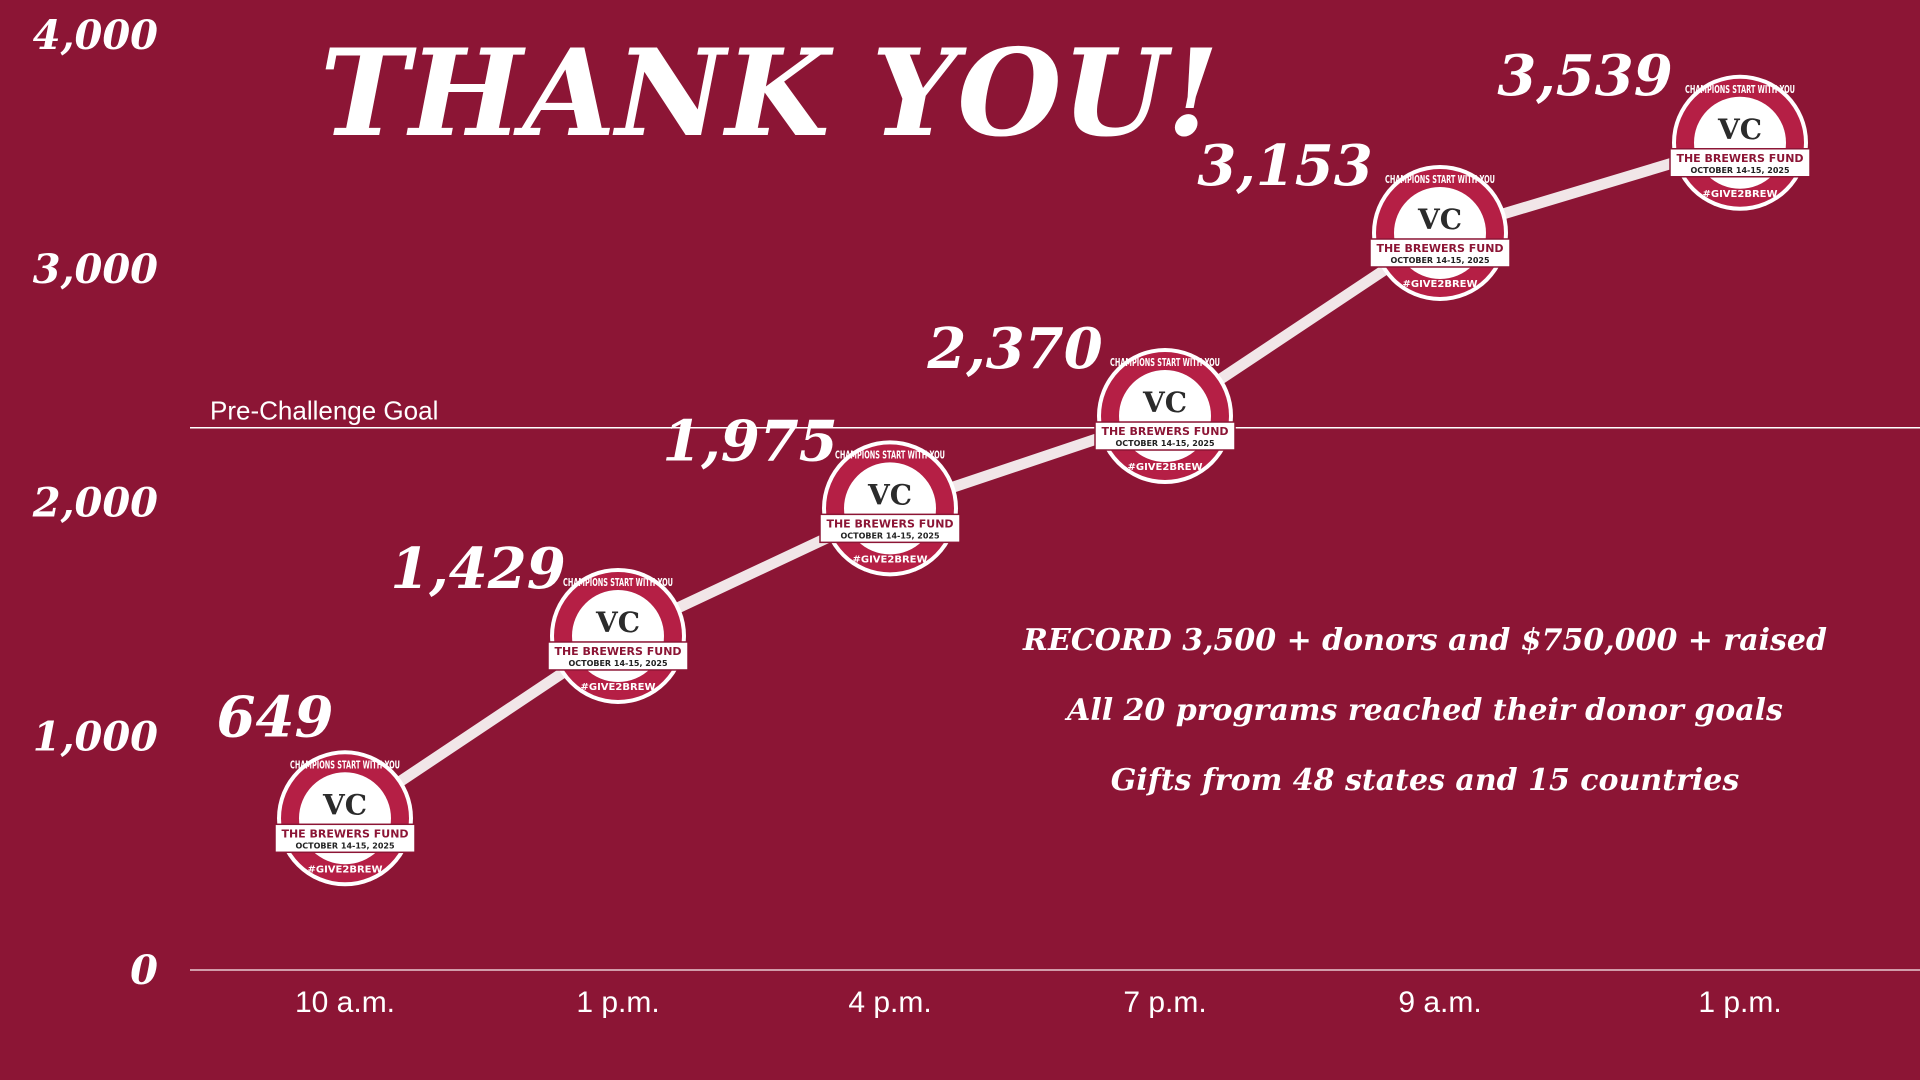  What do you see at coordinates (144, 970) in the screenshot?
I see `y-tick-label: 0` at bounding box center [144, 970].